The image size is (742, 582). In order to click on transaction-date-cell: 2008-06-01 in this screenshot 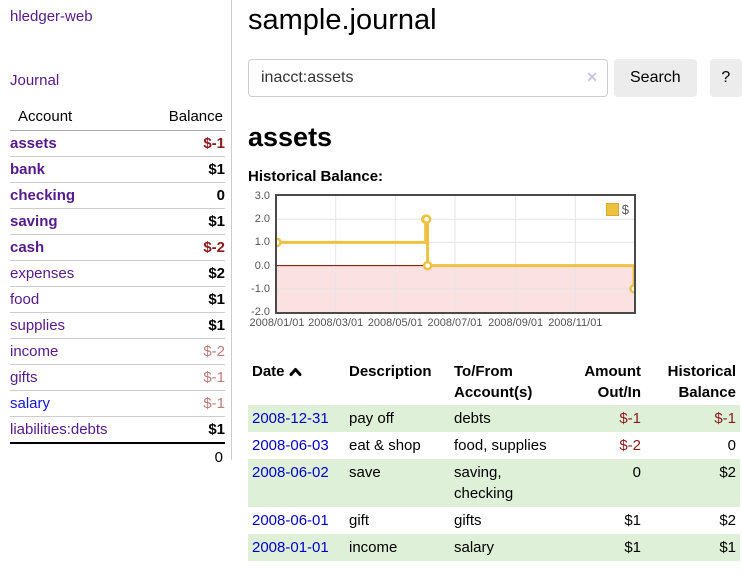, I will do `click(296, 520)`.